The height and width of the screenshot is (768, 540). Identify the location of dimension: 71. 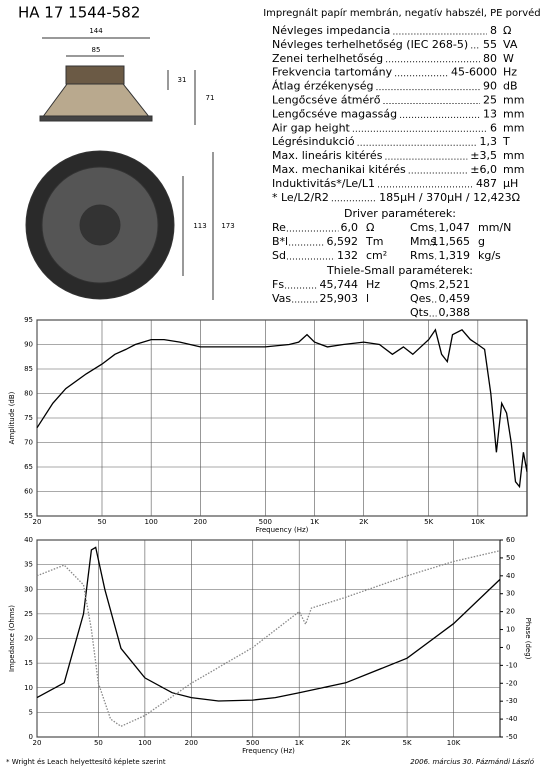
(210, 98).